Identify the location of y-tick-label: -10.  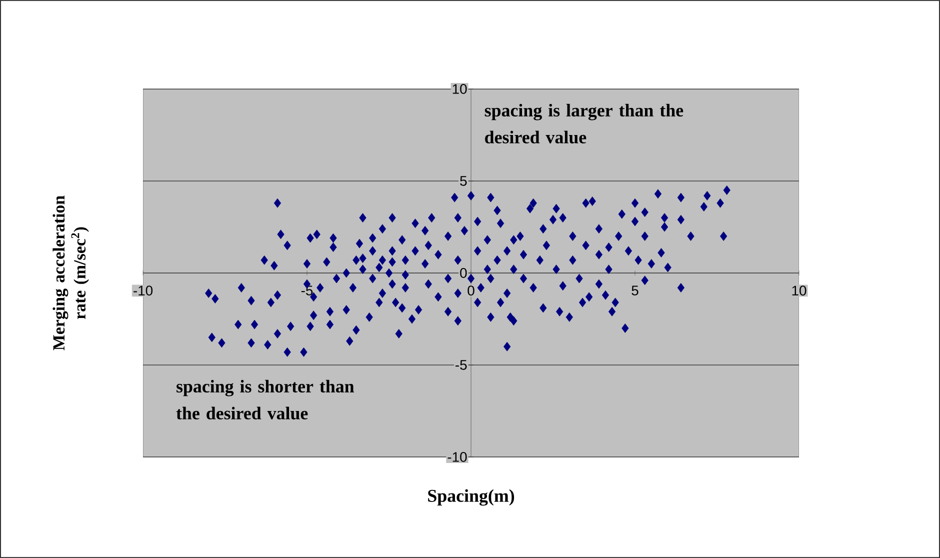
(457, 457).